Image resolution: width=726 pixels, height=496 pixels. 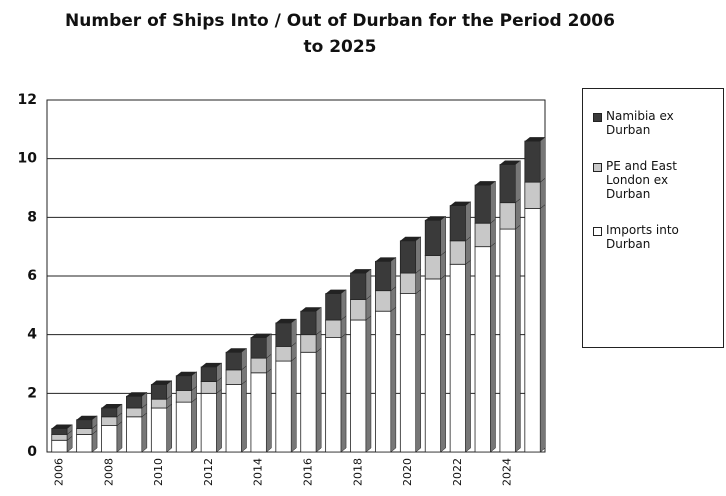 I want to click on x-tick-label: 2006, so click(x=58, y=472).